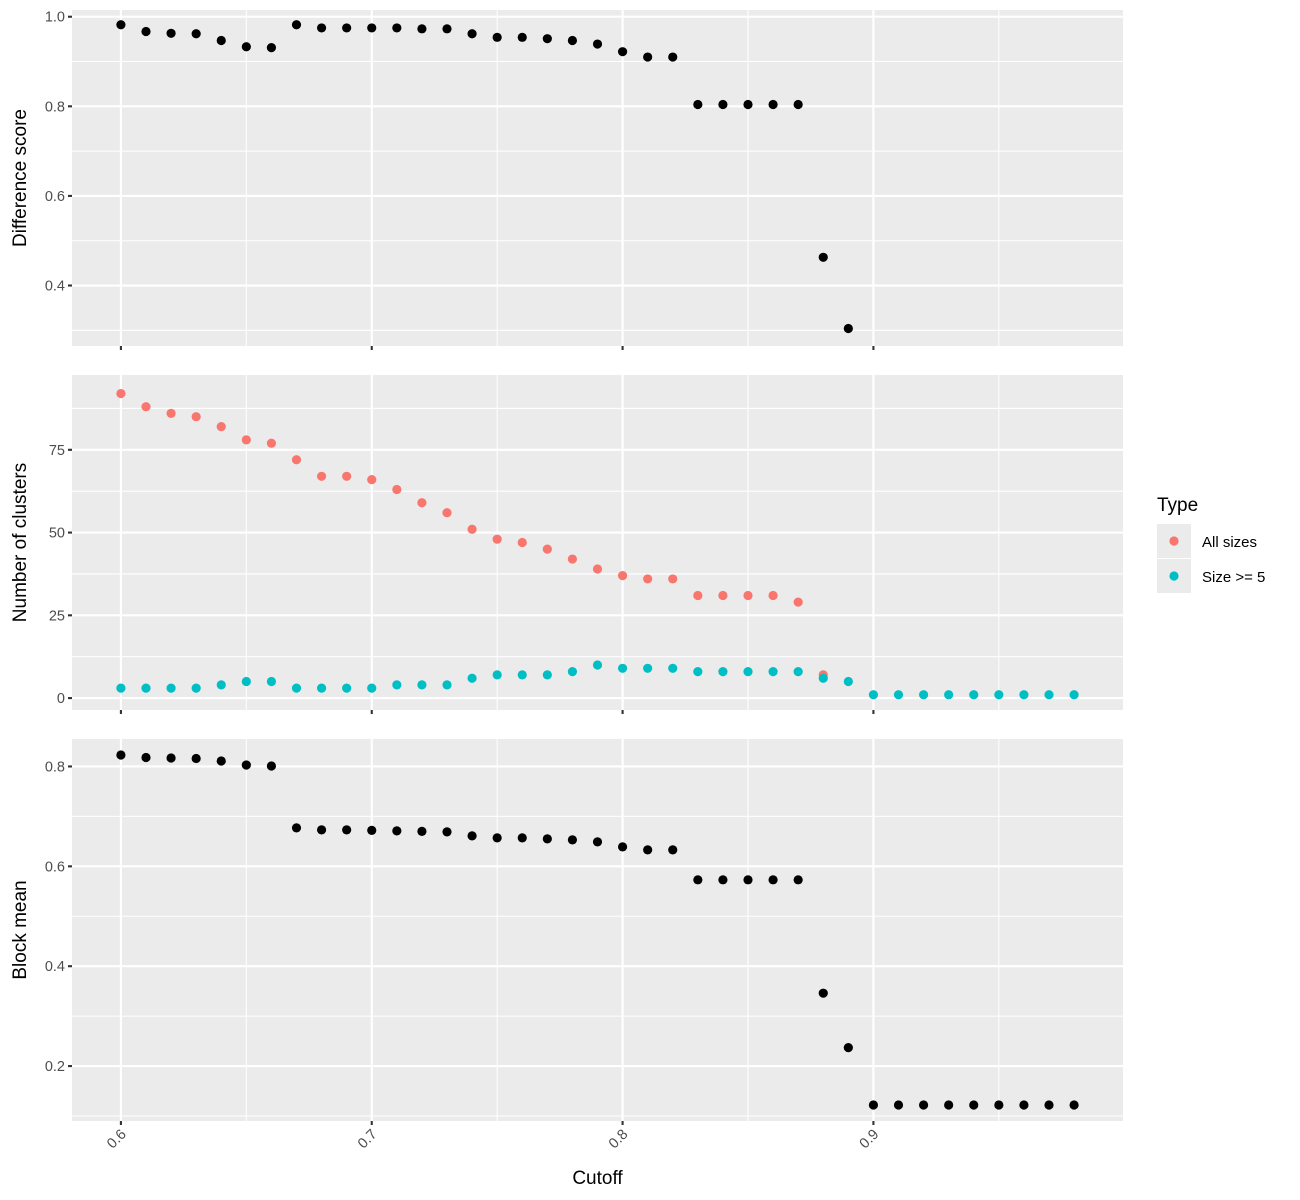 This screenshot has height=1200, width=1300. I want to click on y-tick-label: 0.2, so click(55, 1067).